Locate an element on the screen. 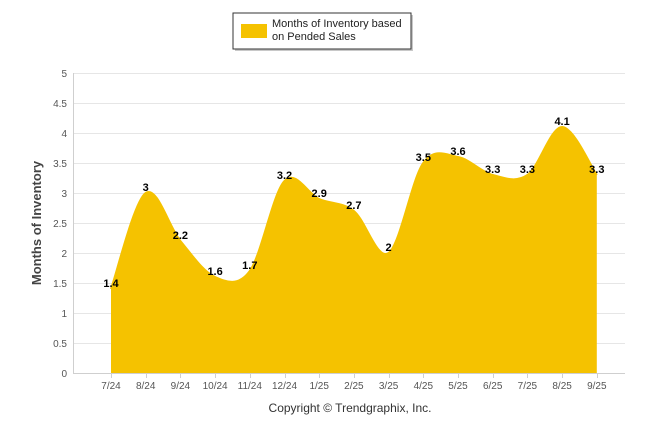 The height and width of the screenshot is (434, 646). y-tick-label: 3.5 is located at coordinates (60, 164).